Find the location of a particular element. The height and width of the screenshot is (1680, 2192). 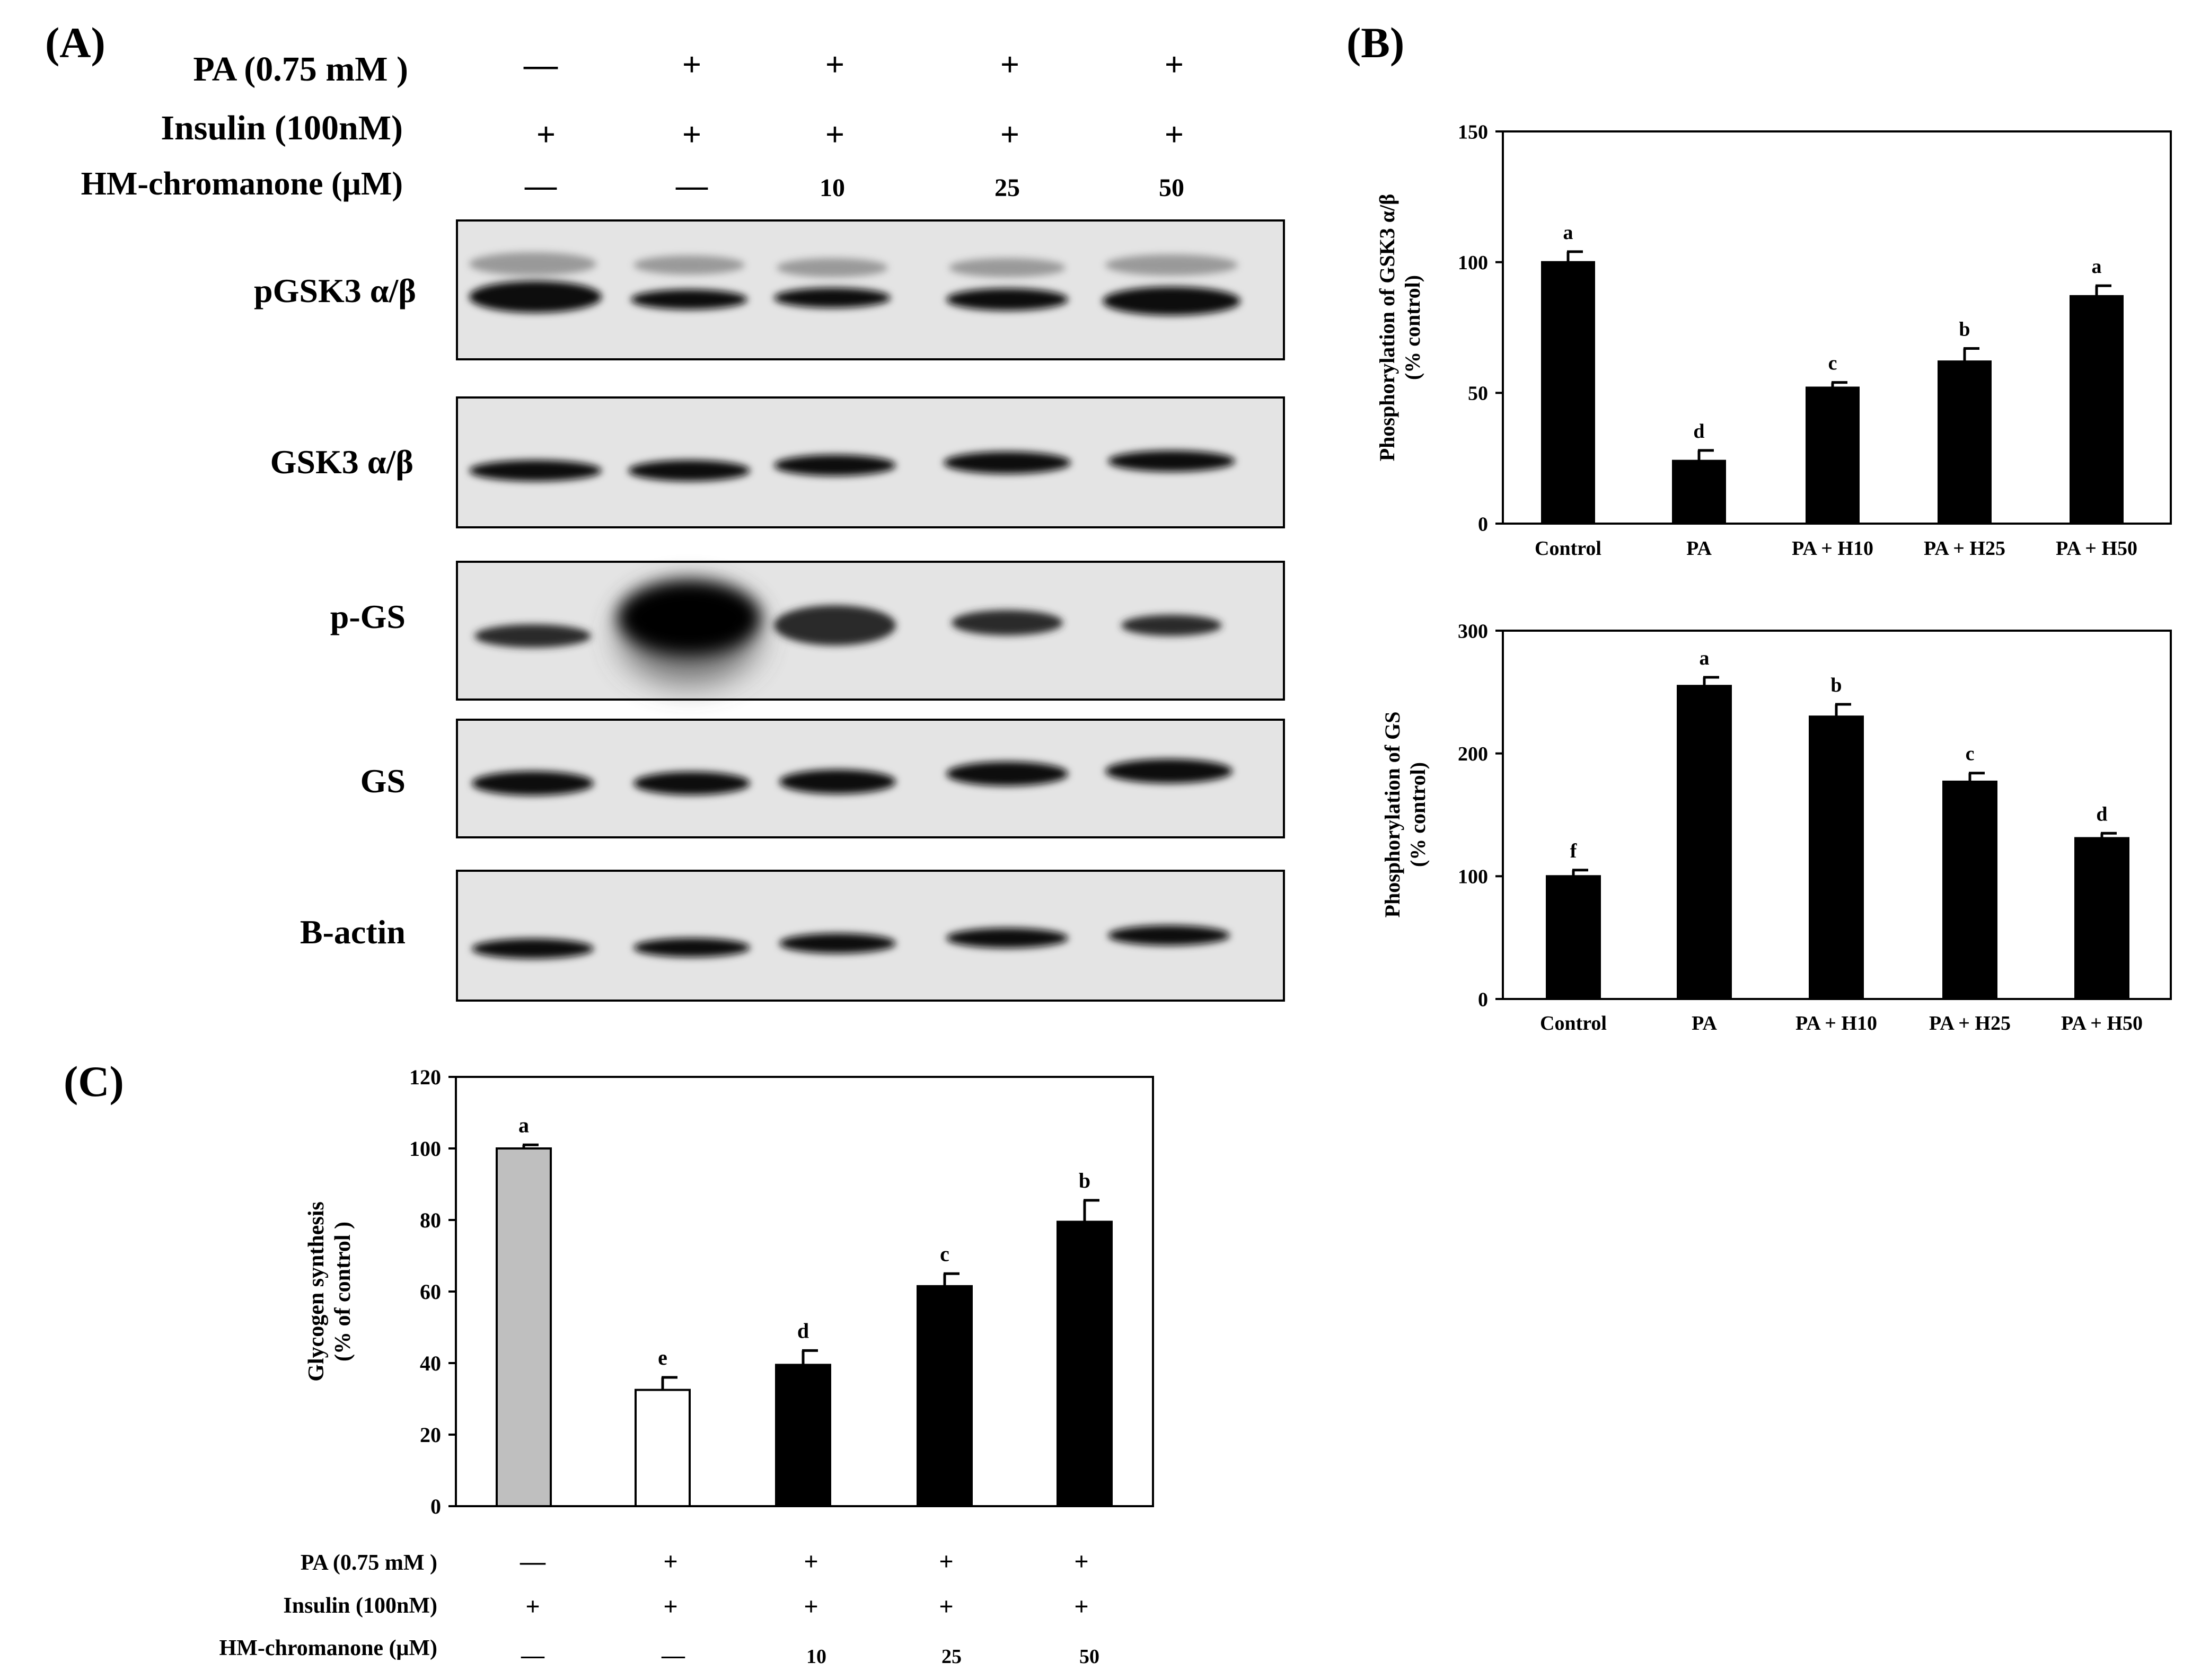

y-tick-label: 200 is located at coordinates (1473, 754).